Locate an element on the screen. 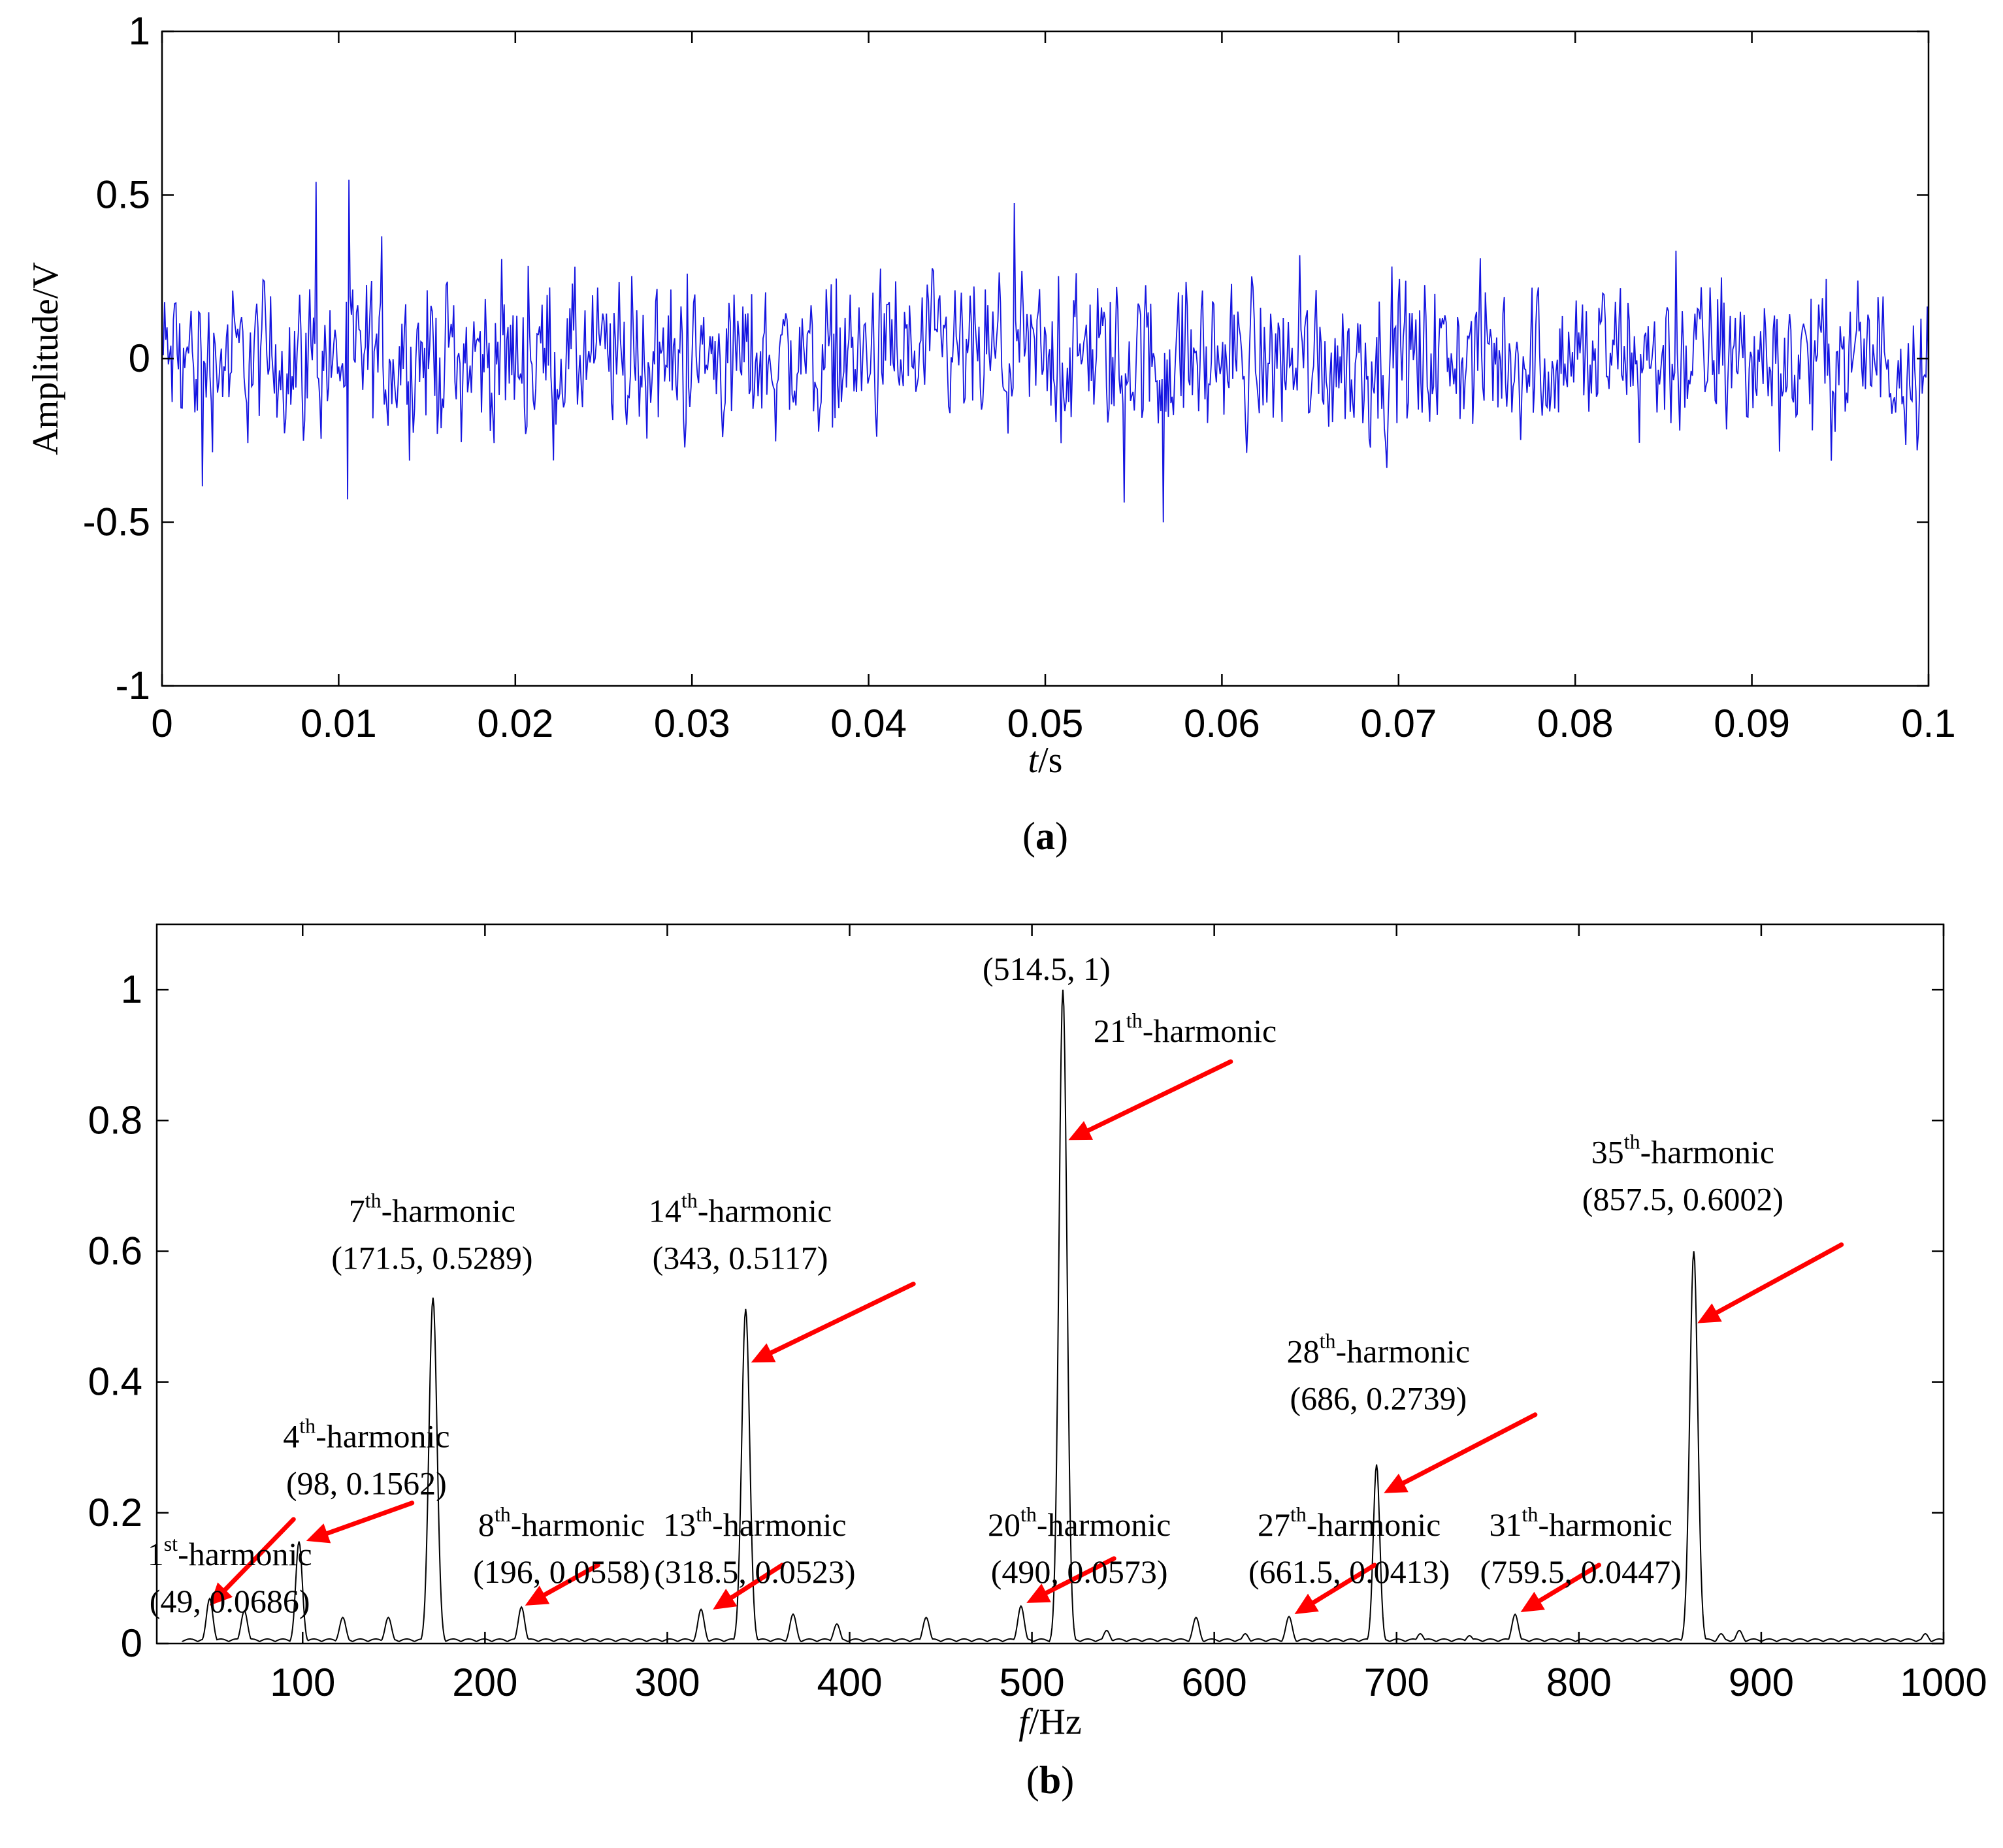  harmonic-name-label: 7th-harmonic is located at coordinates (432, 1208).